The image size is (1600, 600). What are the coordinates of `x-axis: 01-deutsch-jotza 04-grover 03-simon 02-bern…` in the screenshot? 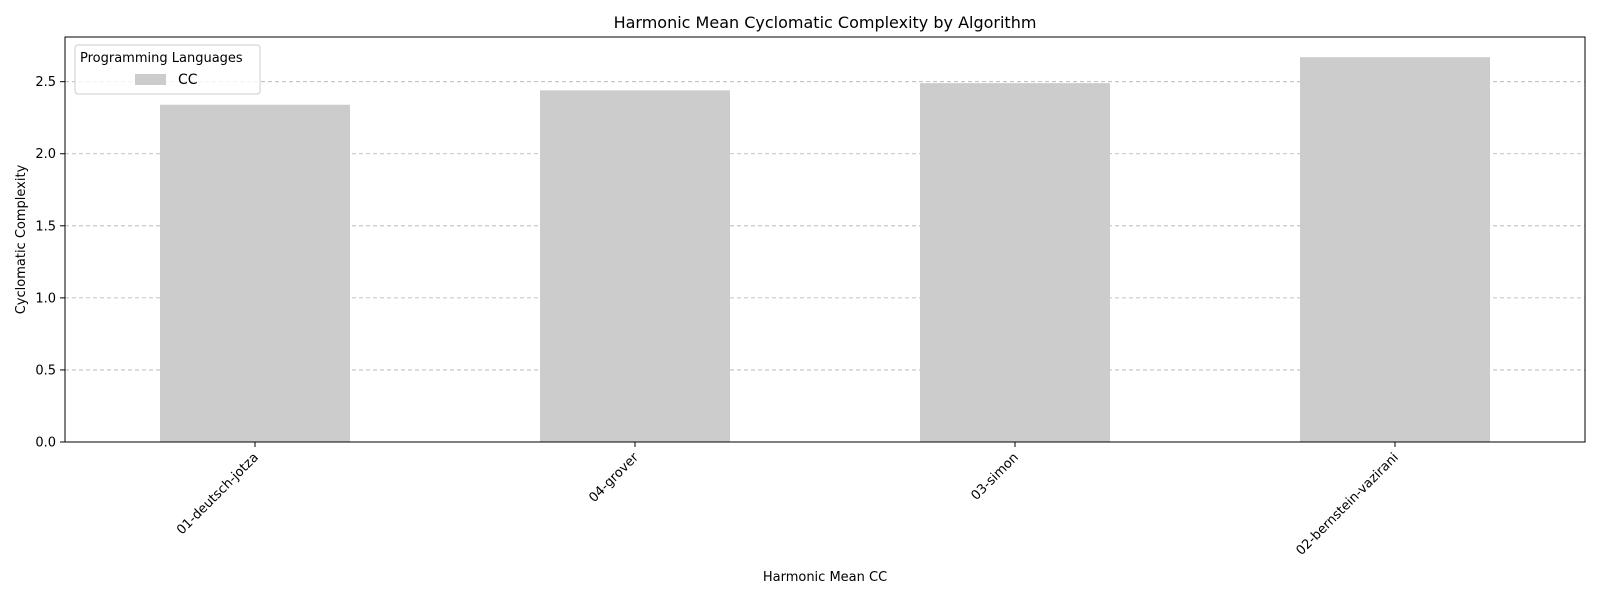 It's located at (788, 500).